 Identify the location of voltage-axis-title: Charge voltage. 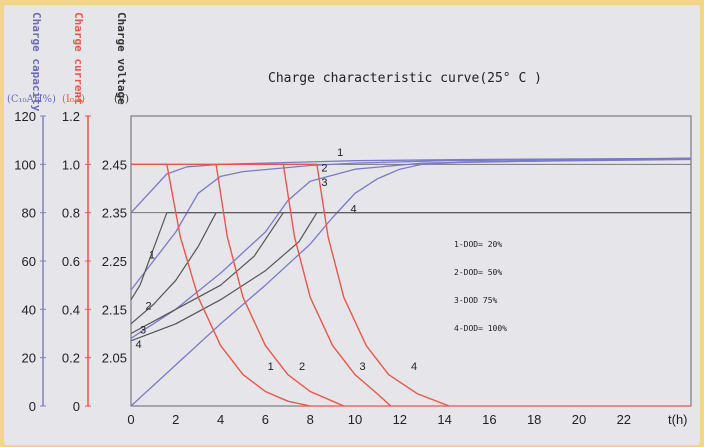
(121, 58).